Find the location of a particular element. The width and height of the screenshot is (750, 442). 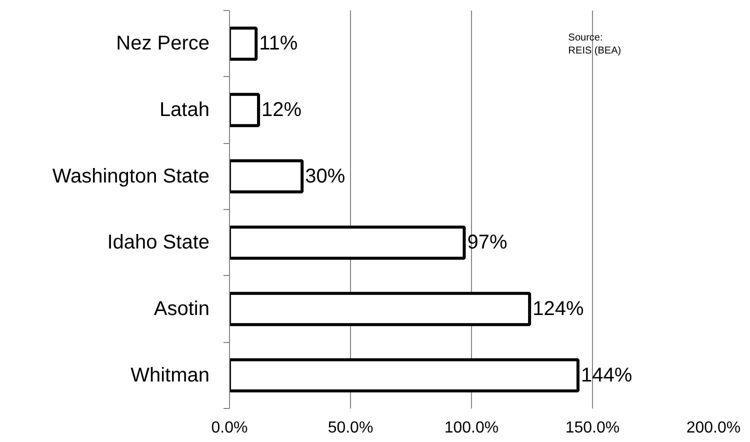

y-tick-label: Nez Perce is located at coordinates (163, 43).